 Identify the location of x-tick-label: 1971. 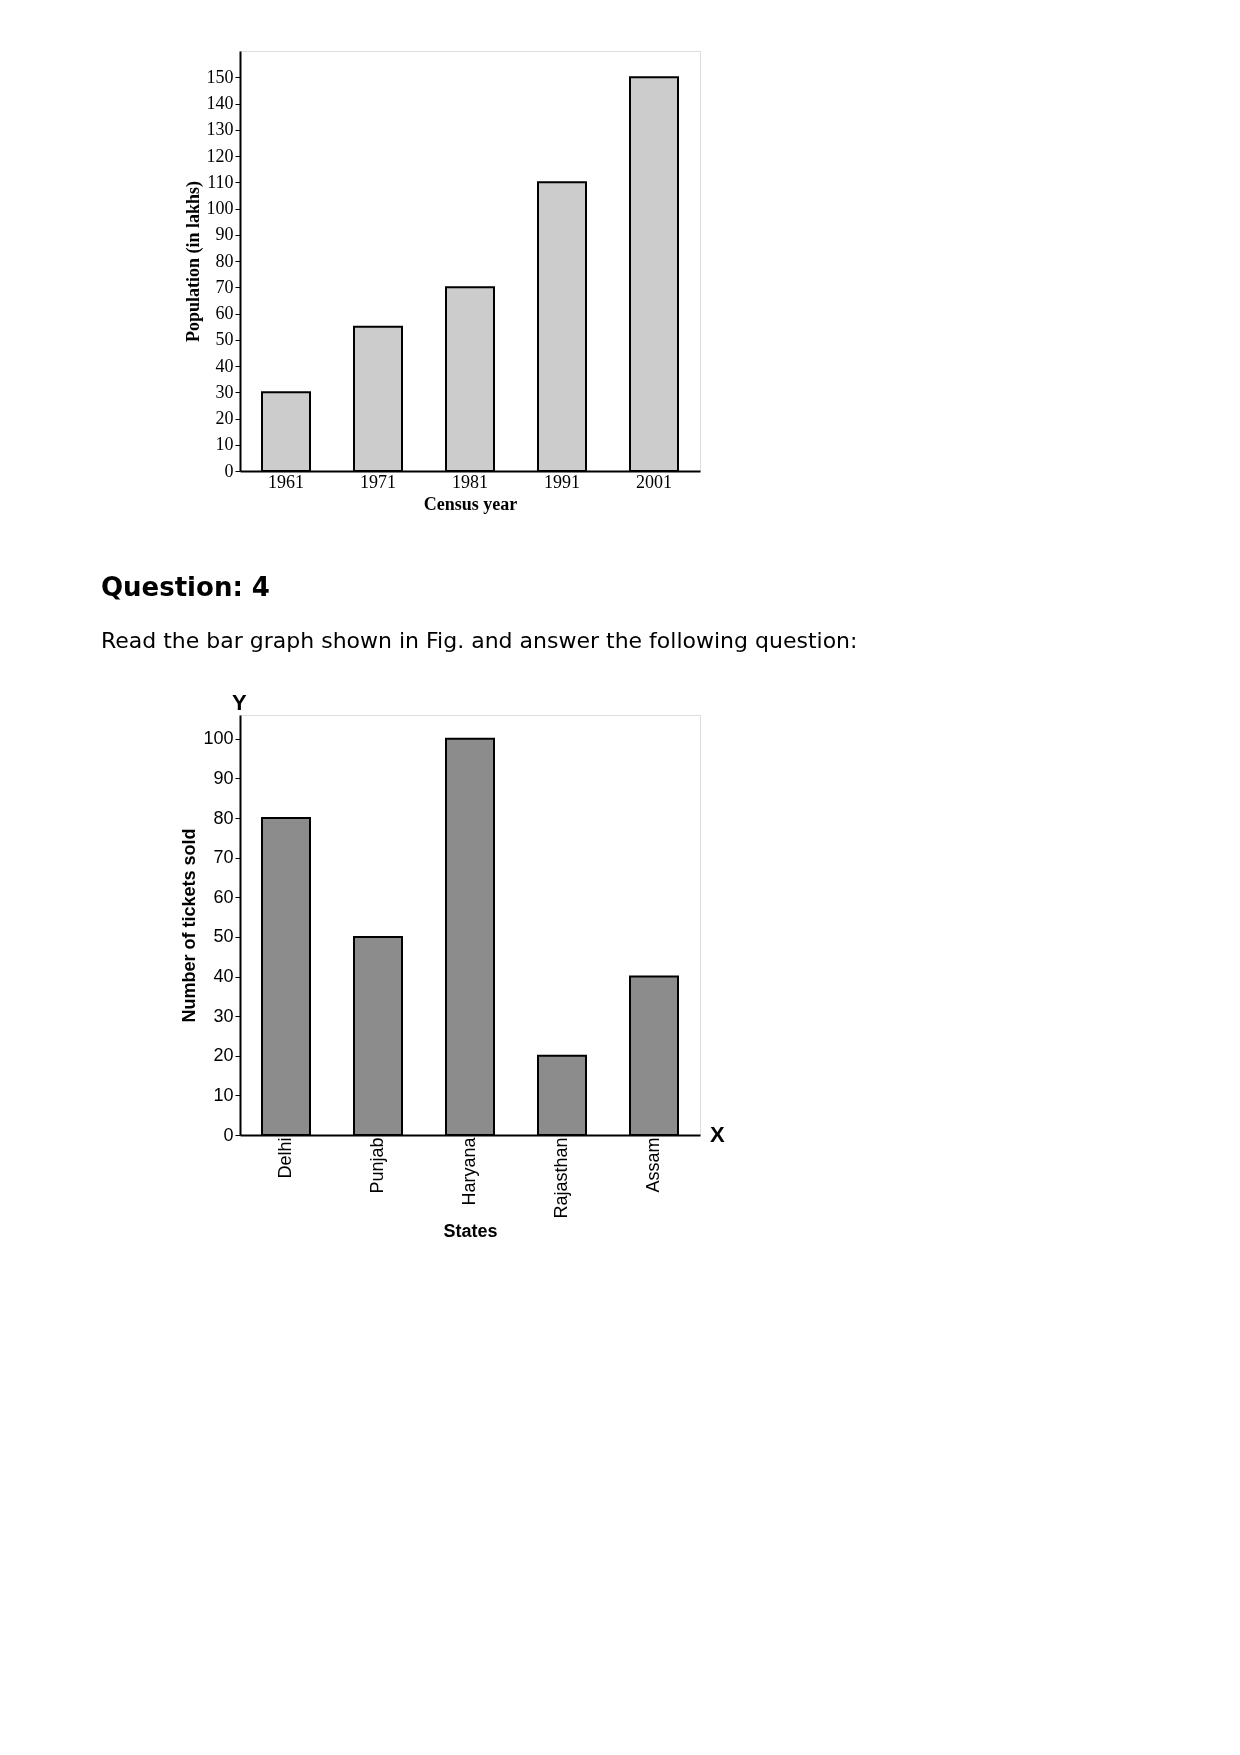
(378, 481).